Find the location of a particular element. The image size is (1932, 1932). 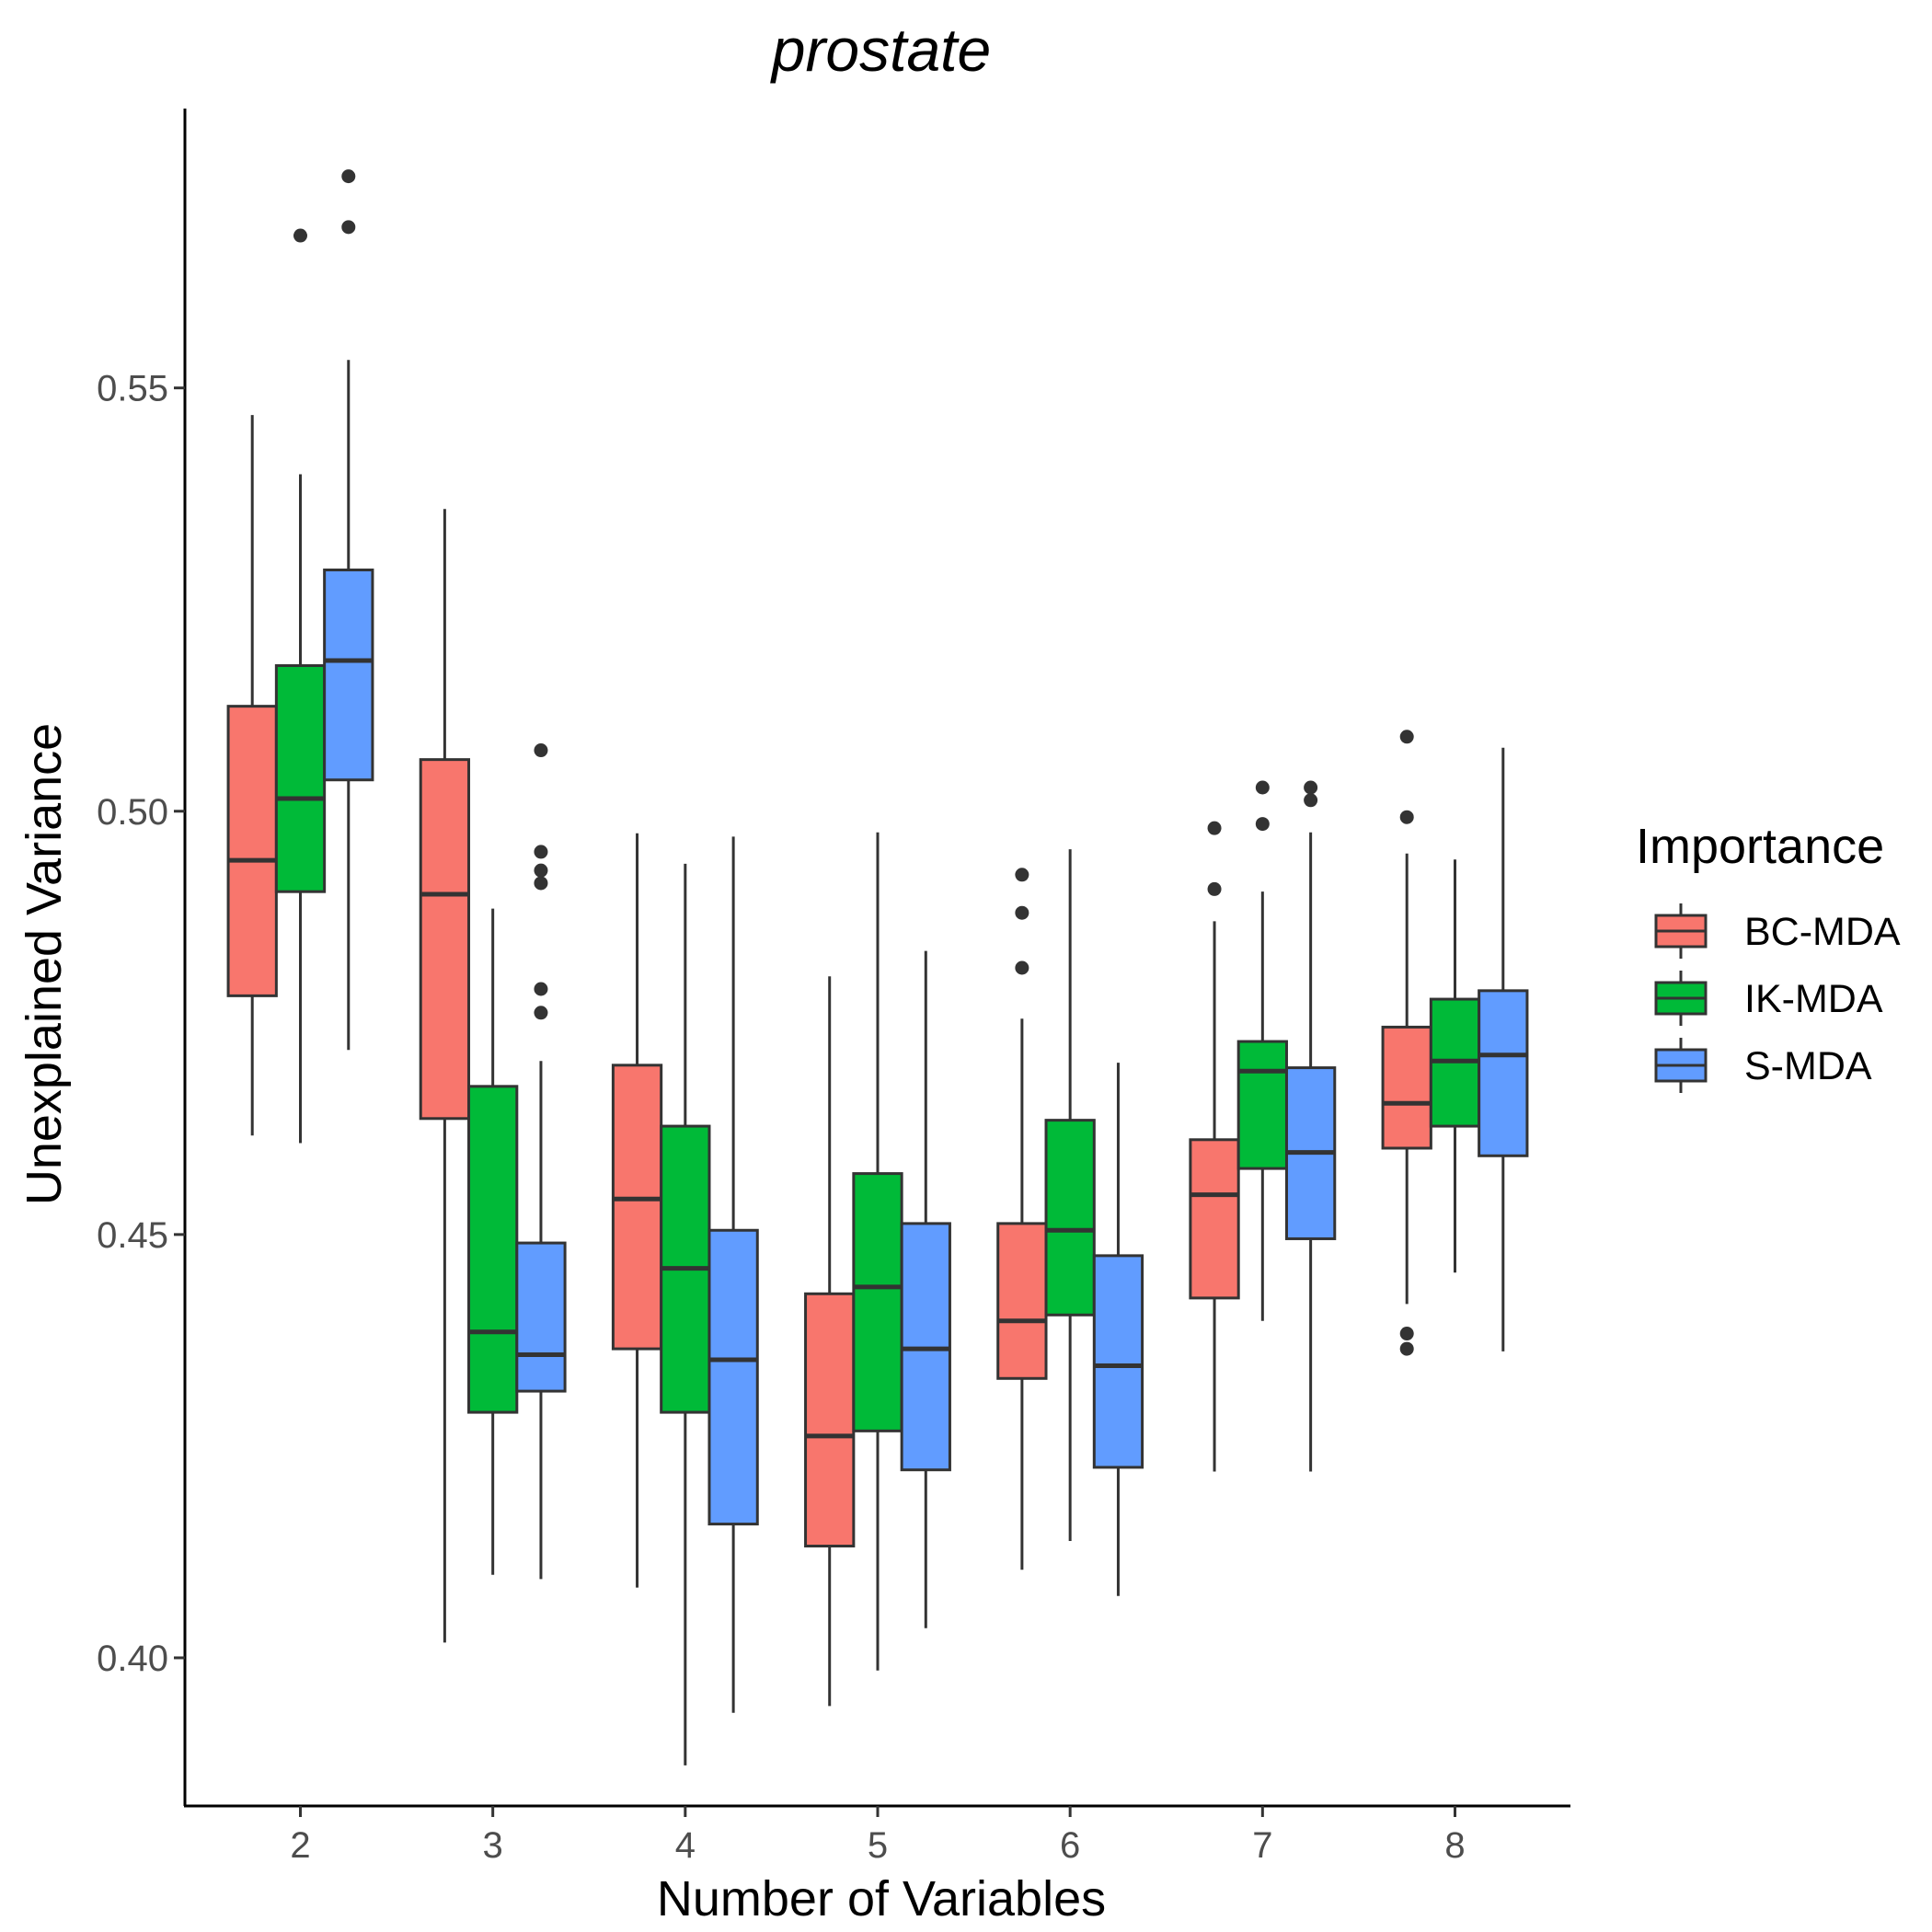

x-axis-title: Number of Variables is located at coordinates (881, 1898).